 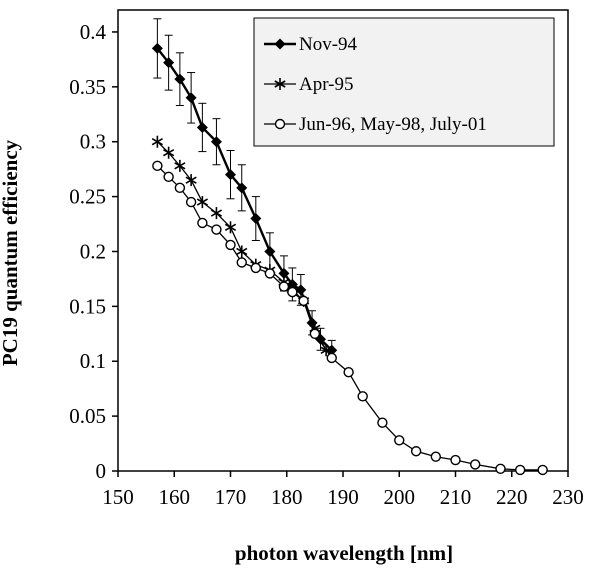 I want to click on legend: Nov-94 Apr-95 Jun-96, May-98, July-01, so click(x=404, y=82).